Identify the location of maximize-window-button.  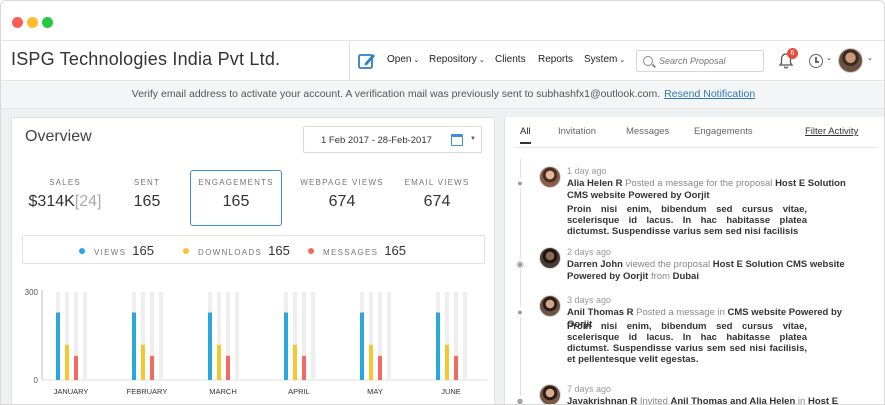
(47, 22).